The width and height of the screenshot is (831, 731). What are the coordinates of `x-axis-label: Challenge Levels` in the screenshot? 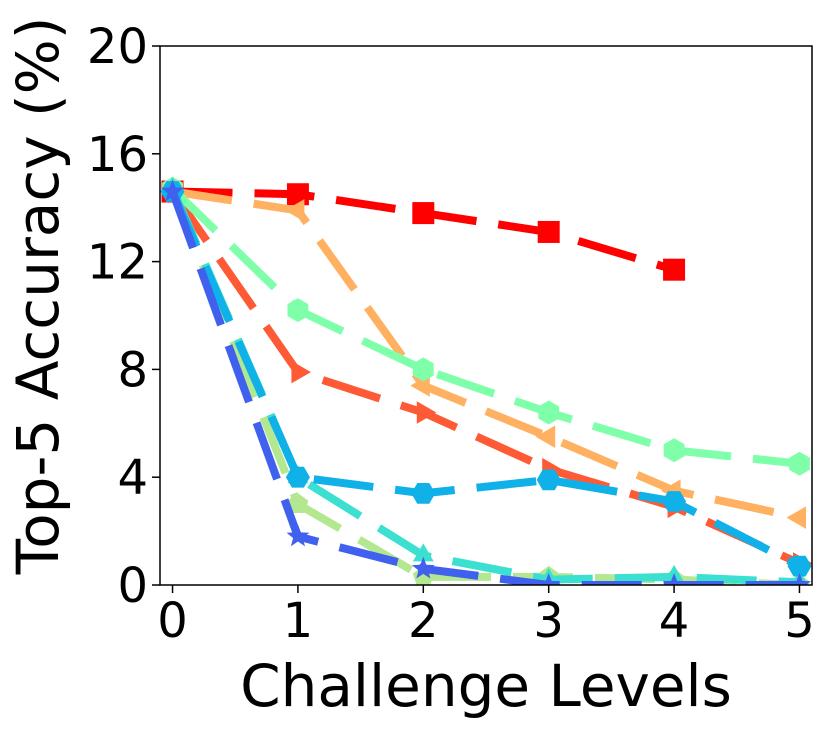 It's located at (486, 686).